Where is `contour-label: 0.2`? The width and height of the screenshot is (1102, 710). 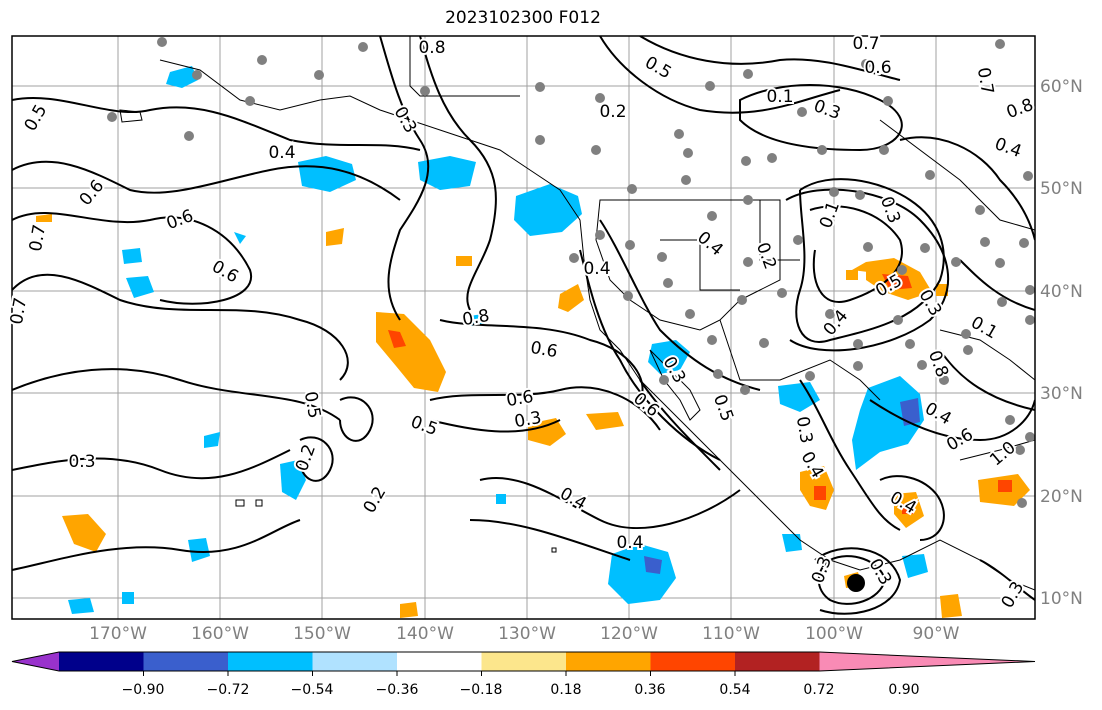
contour-label: 0.2 is located at coordinates (612, 112).